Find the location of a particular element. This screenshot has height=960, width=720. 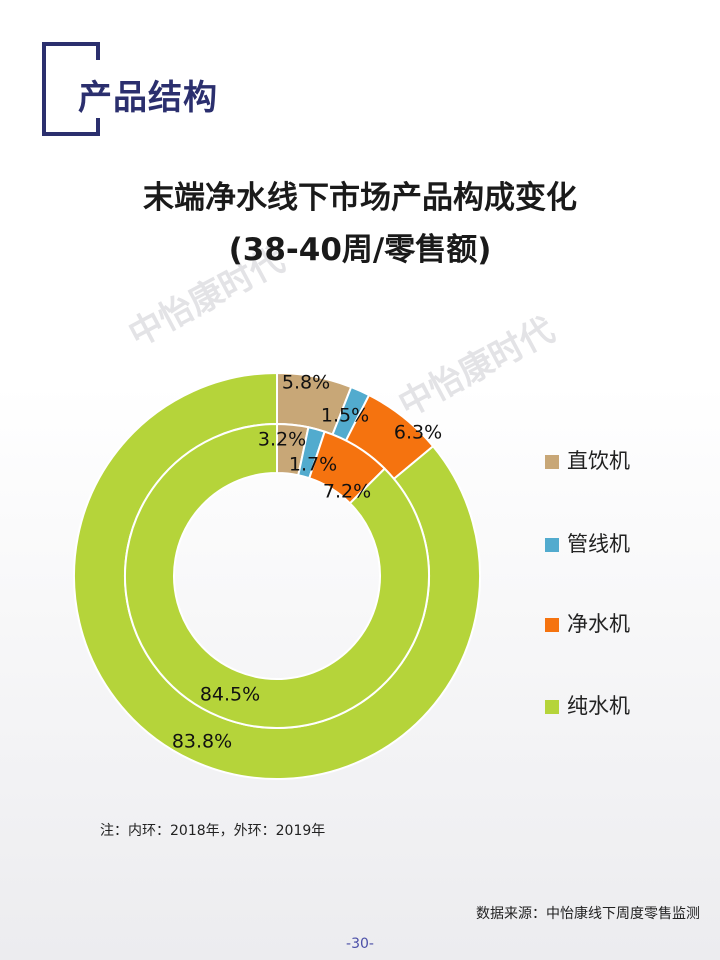

chart-title: 末端净水线下市场产品构成变化 is located at coordinates (360, 198).